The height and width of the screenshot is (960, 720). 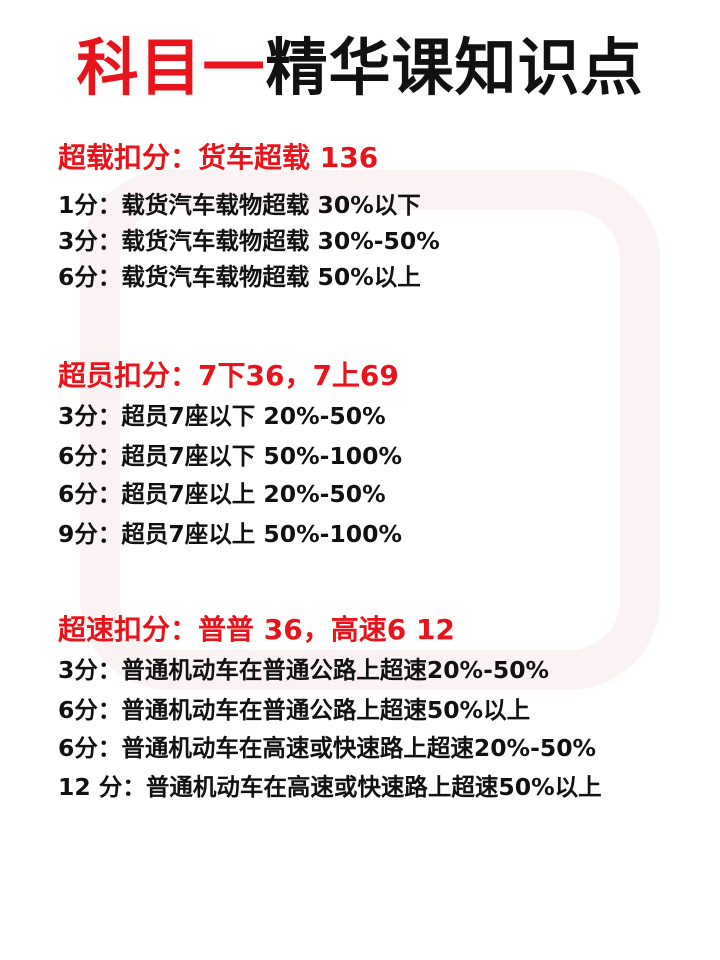 What do you see at coordinates (239, 277) in the screenshot?
I see `list-item: 6分：载货汽车载物超载 50%以上` at bounding box center [239, 277].